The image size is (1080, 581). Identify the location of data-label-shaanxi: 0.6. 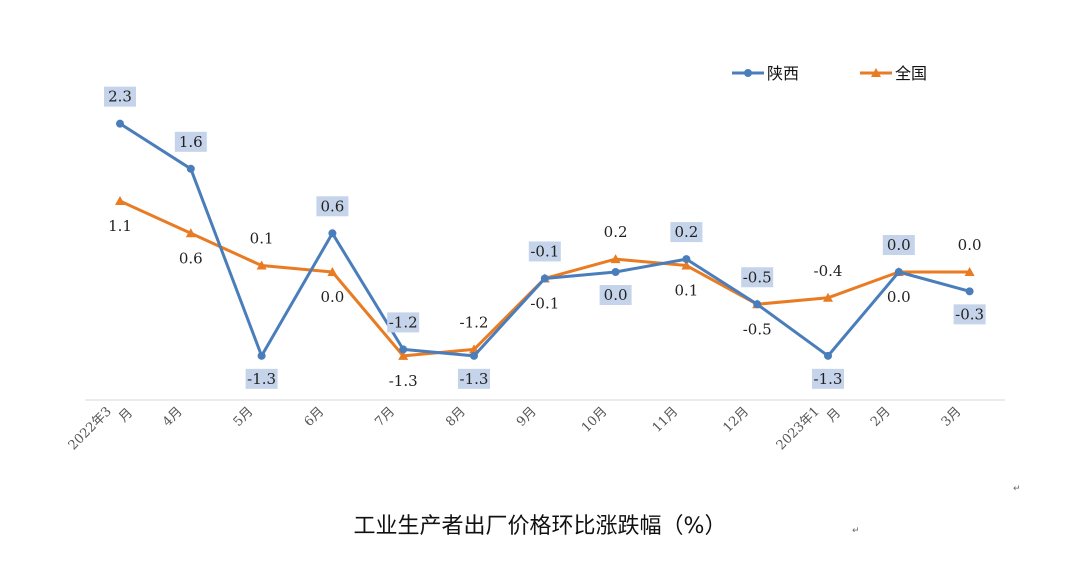
(332, 206).